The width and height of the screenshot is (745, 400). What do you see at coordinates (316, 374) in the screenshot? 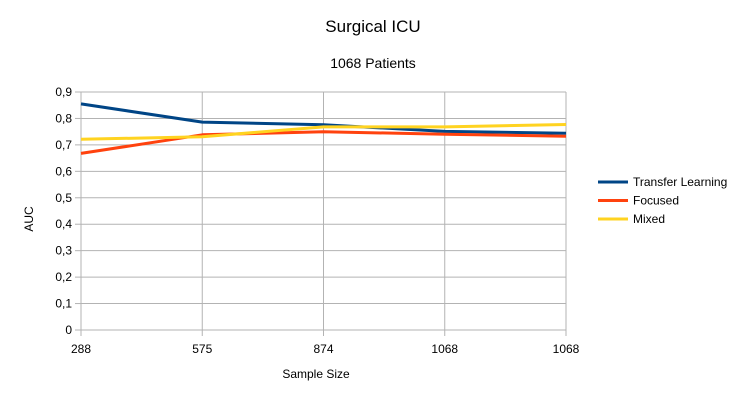
I see `x-axis-label: Sample Size` at bounding box center [316, 374].